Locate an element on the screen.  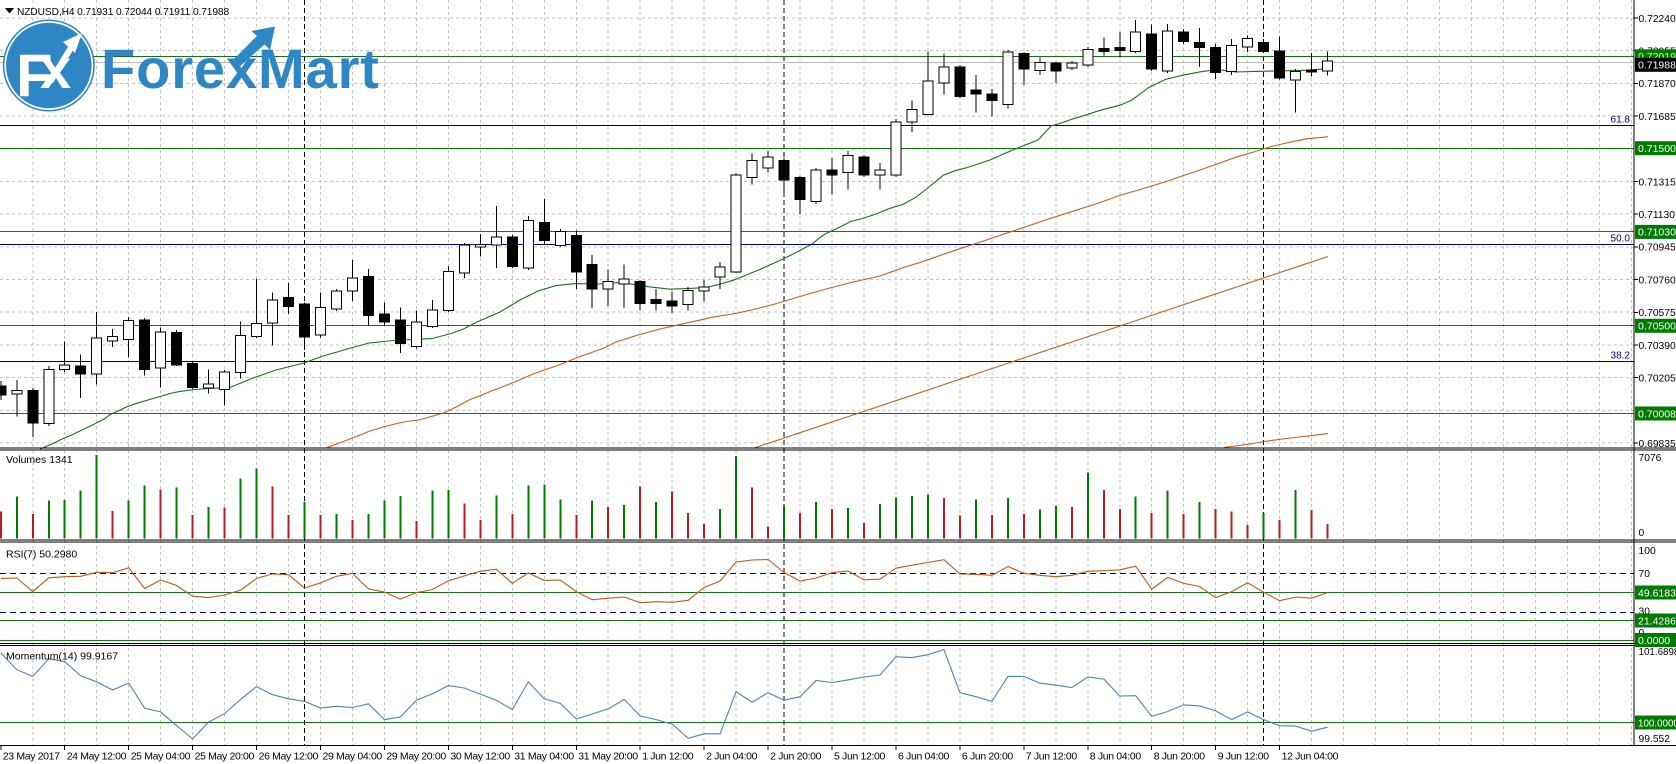
svg-text: 99.552 is located at coordinates (1655, 739).